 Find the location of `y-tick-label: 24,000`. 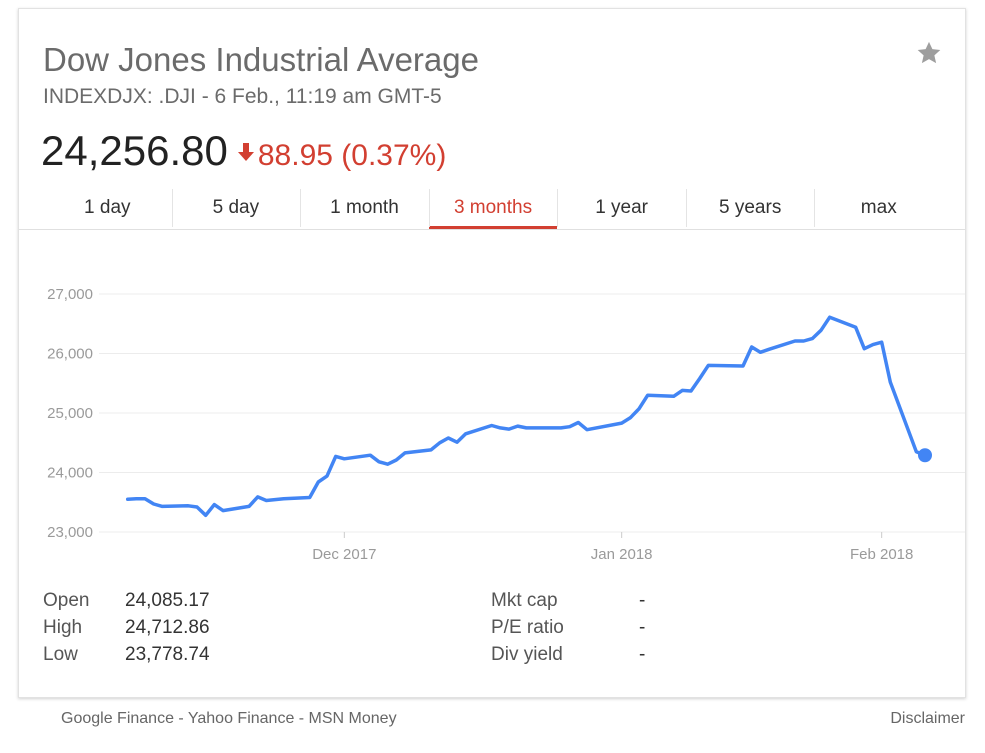

y-tick-label: 24,000 is located at coordinates (70, 473).